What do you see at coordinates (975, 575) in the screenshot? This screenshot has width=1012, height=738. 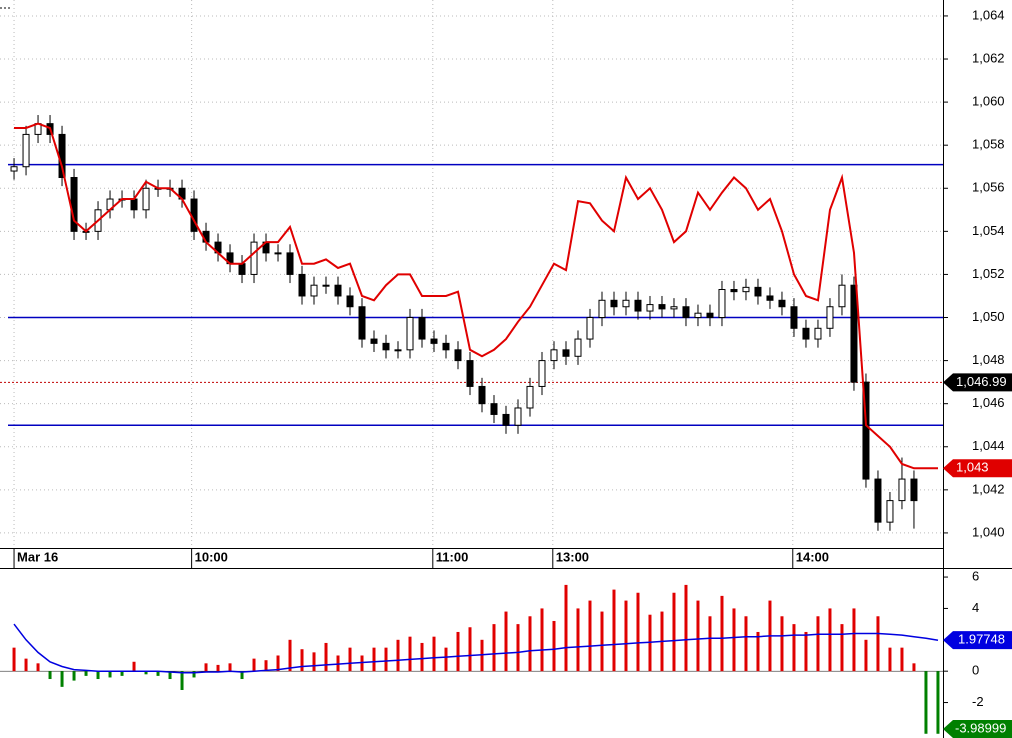 I see `y-tick-label: 6` at bounding box center [975, 575].